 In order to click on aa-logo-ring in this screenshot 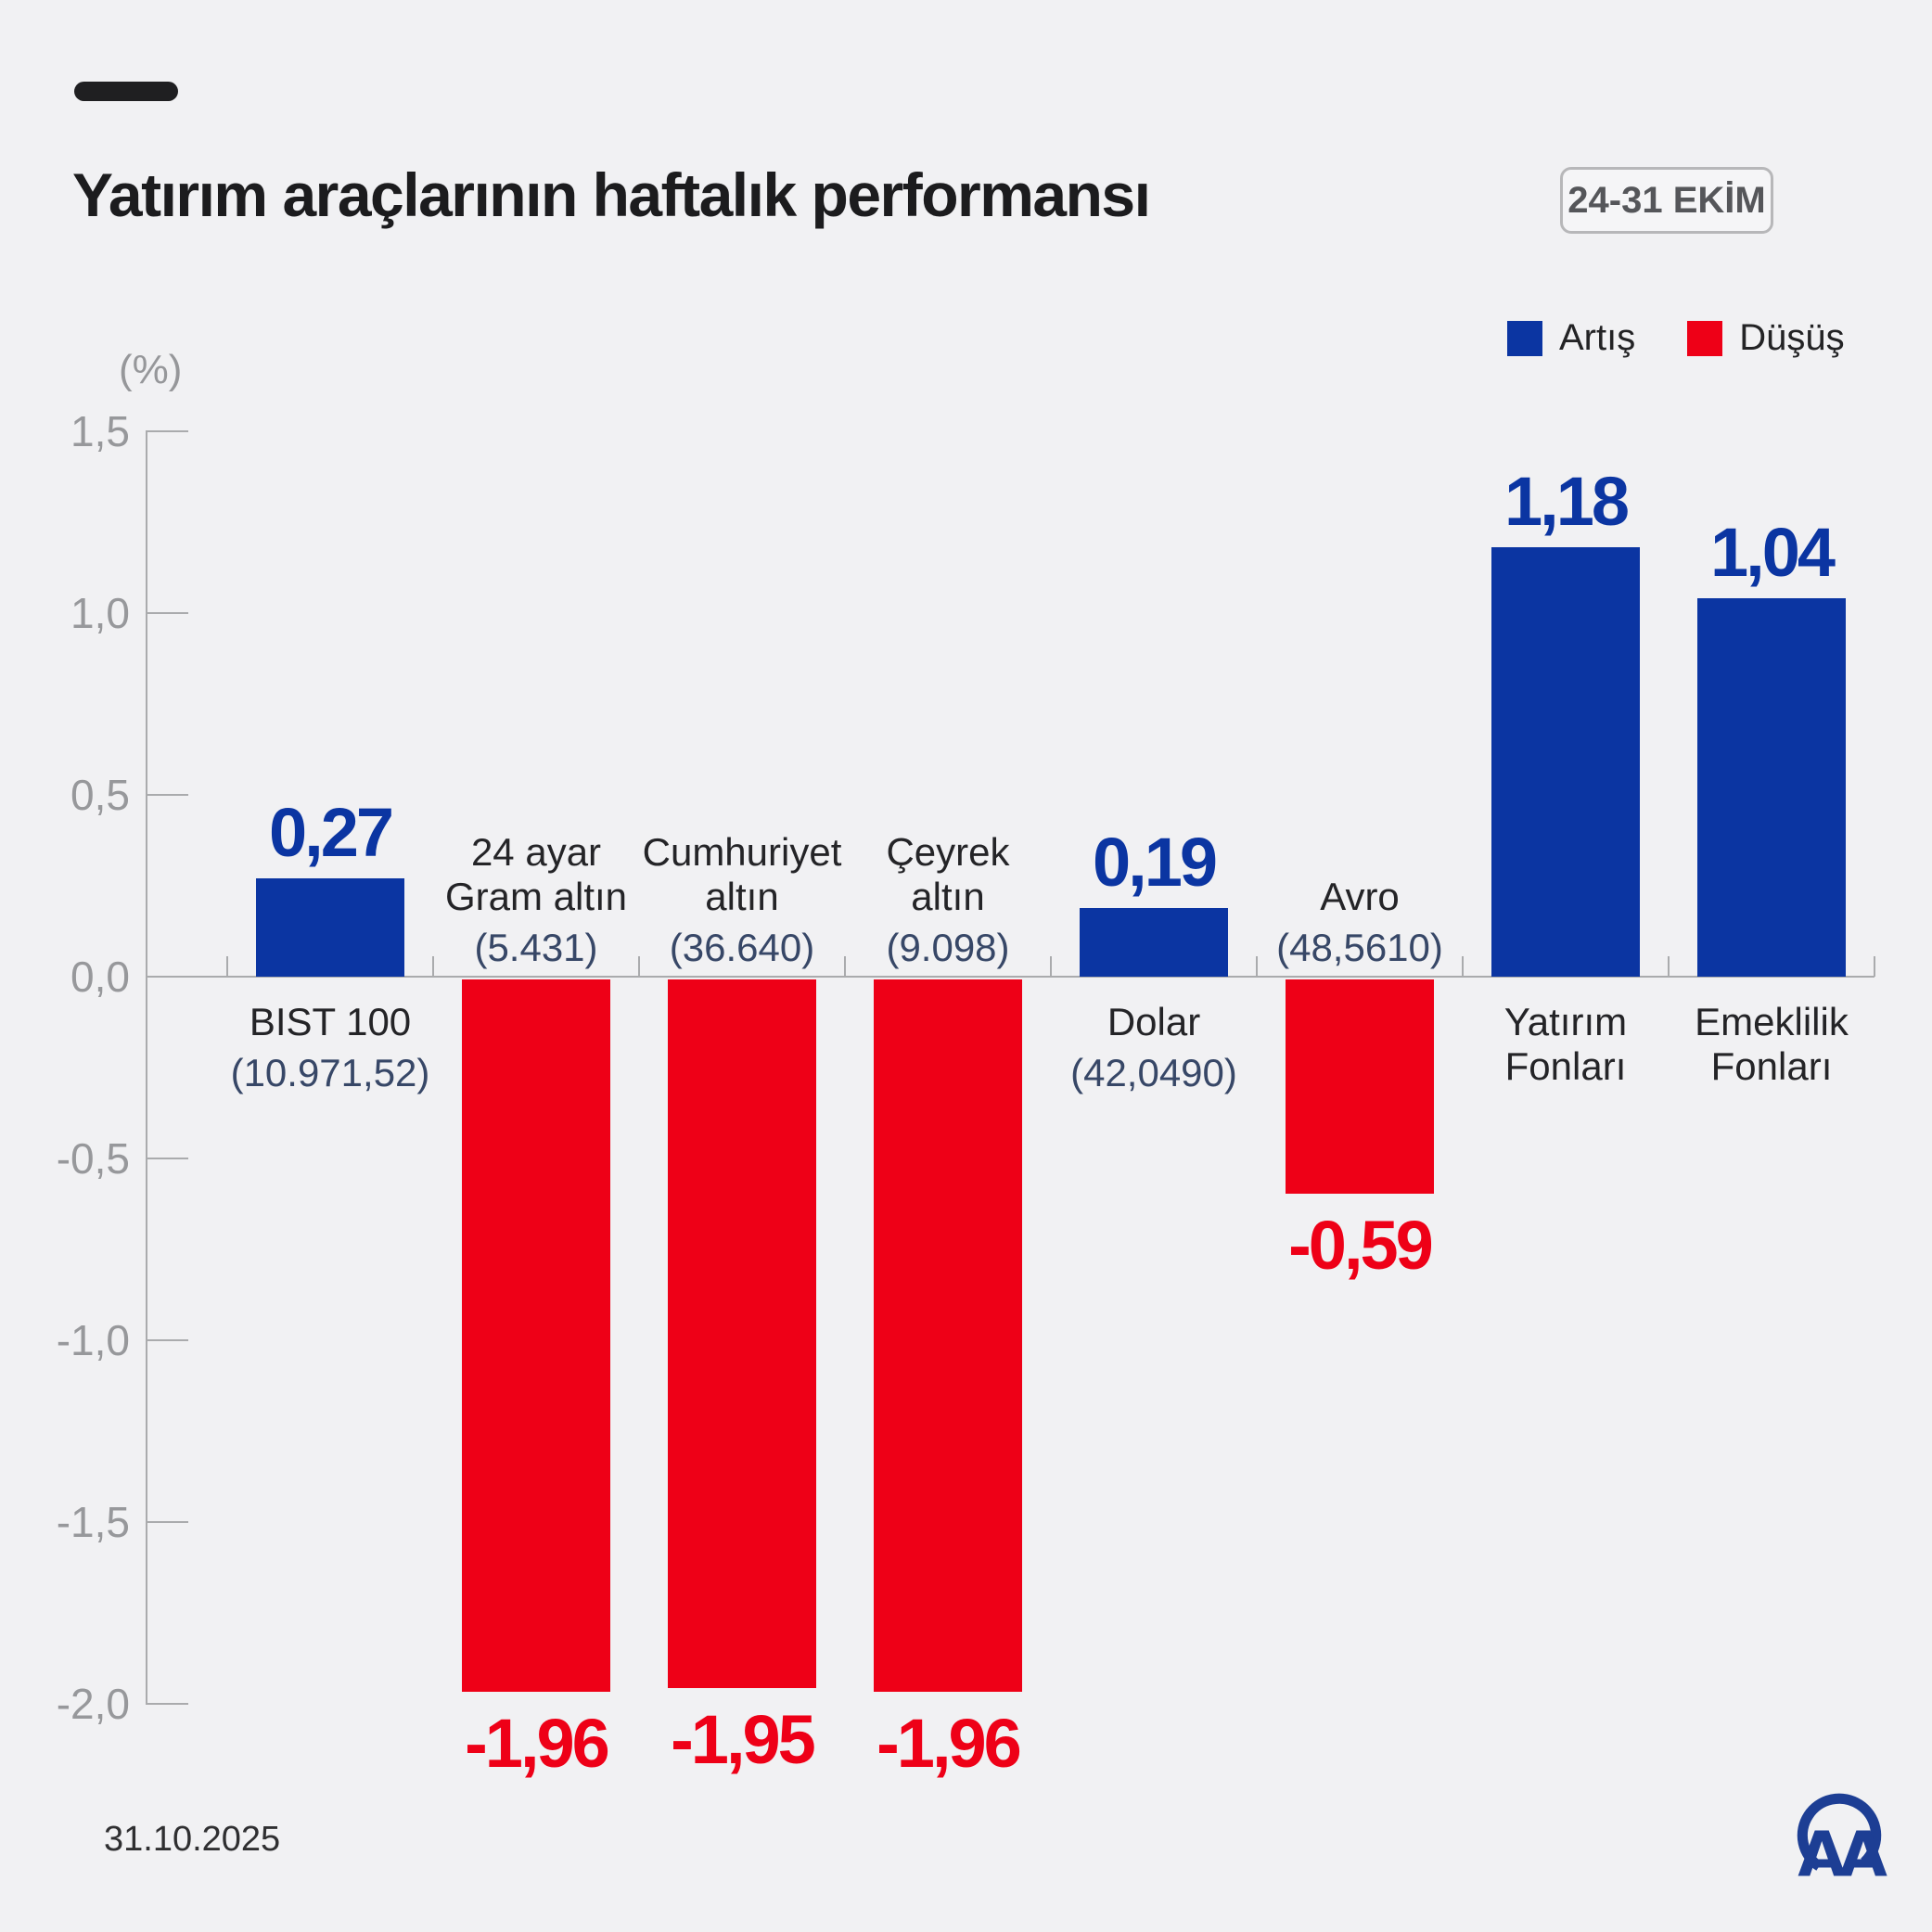, I will do `click(1839, 1835)`.